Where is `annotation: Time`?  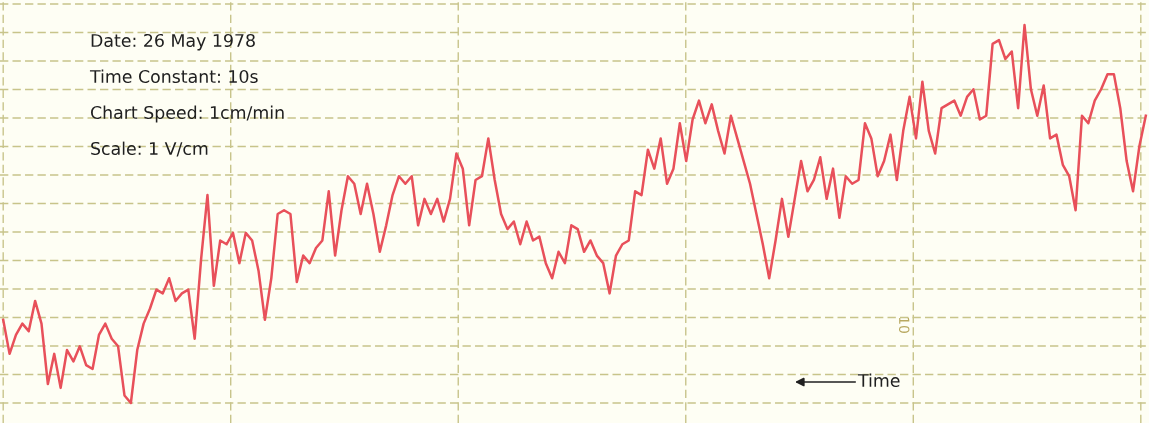
annotation: Time is located at coordinates (878, 380).